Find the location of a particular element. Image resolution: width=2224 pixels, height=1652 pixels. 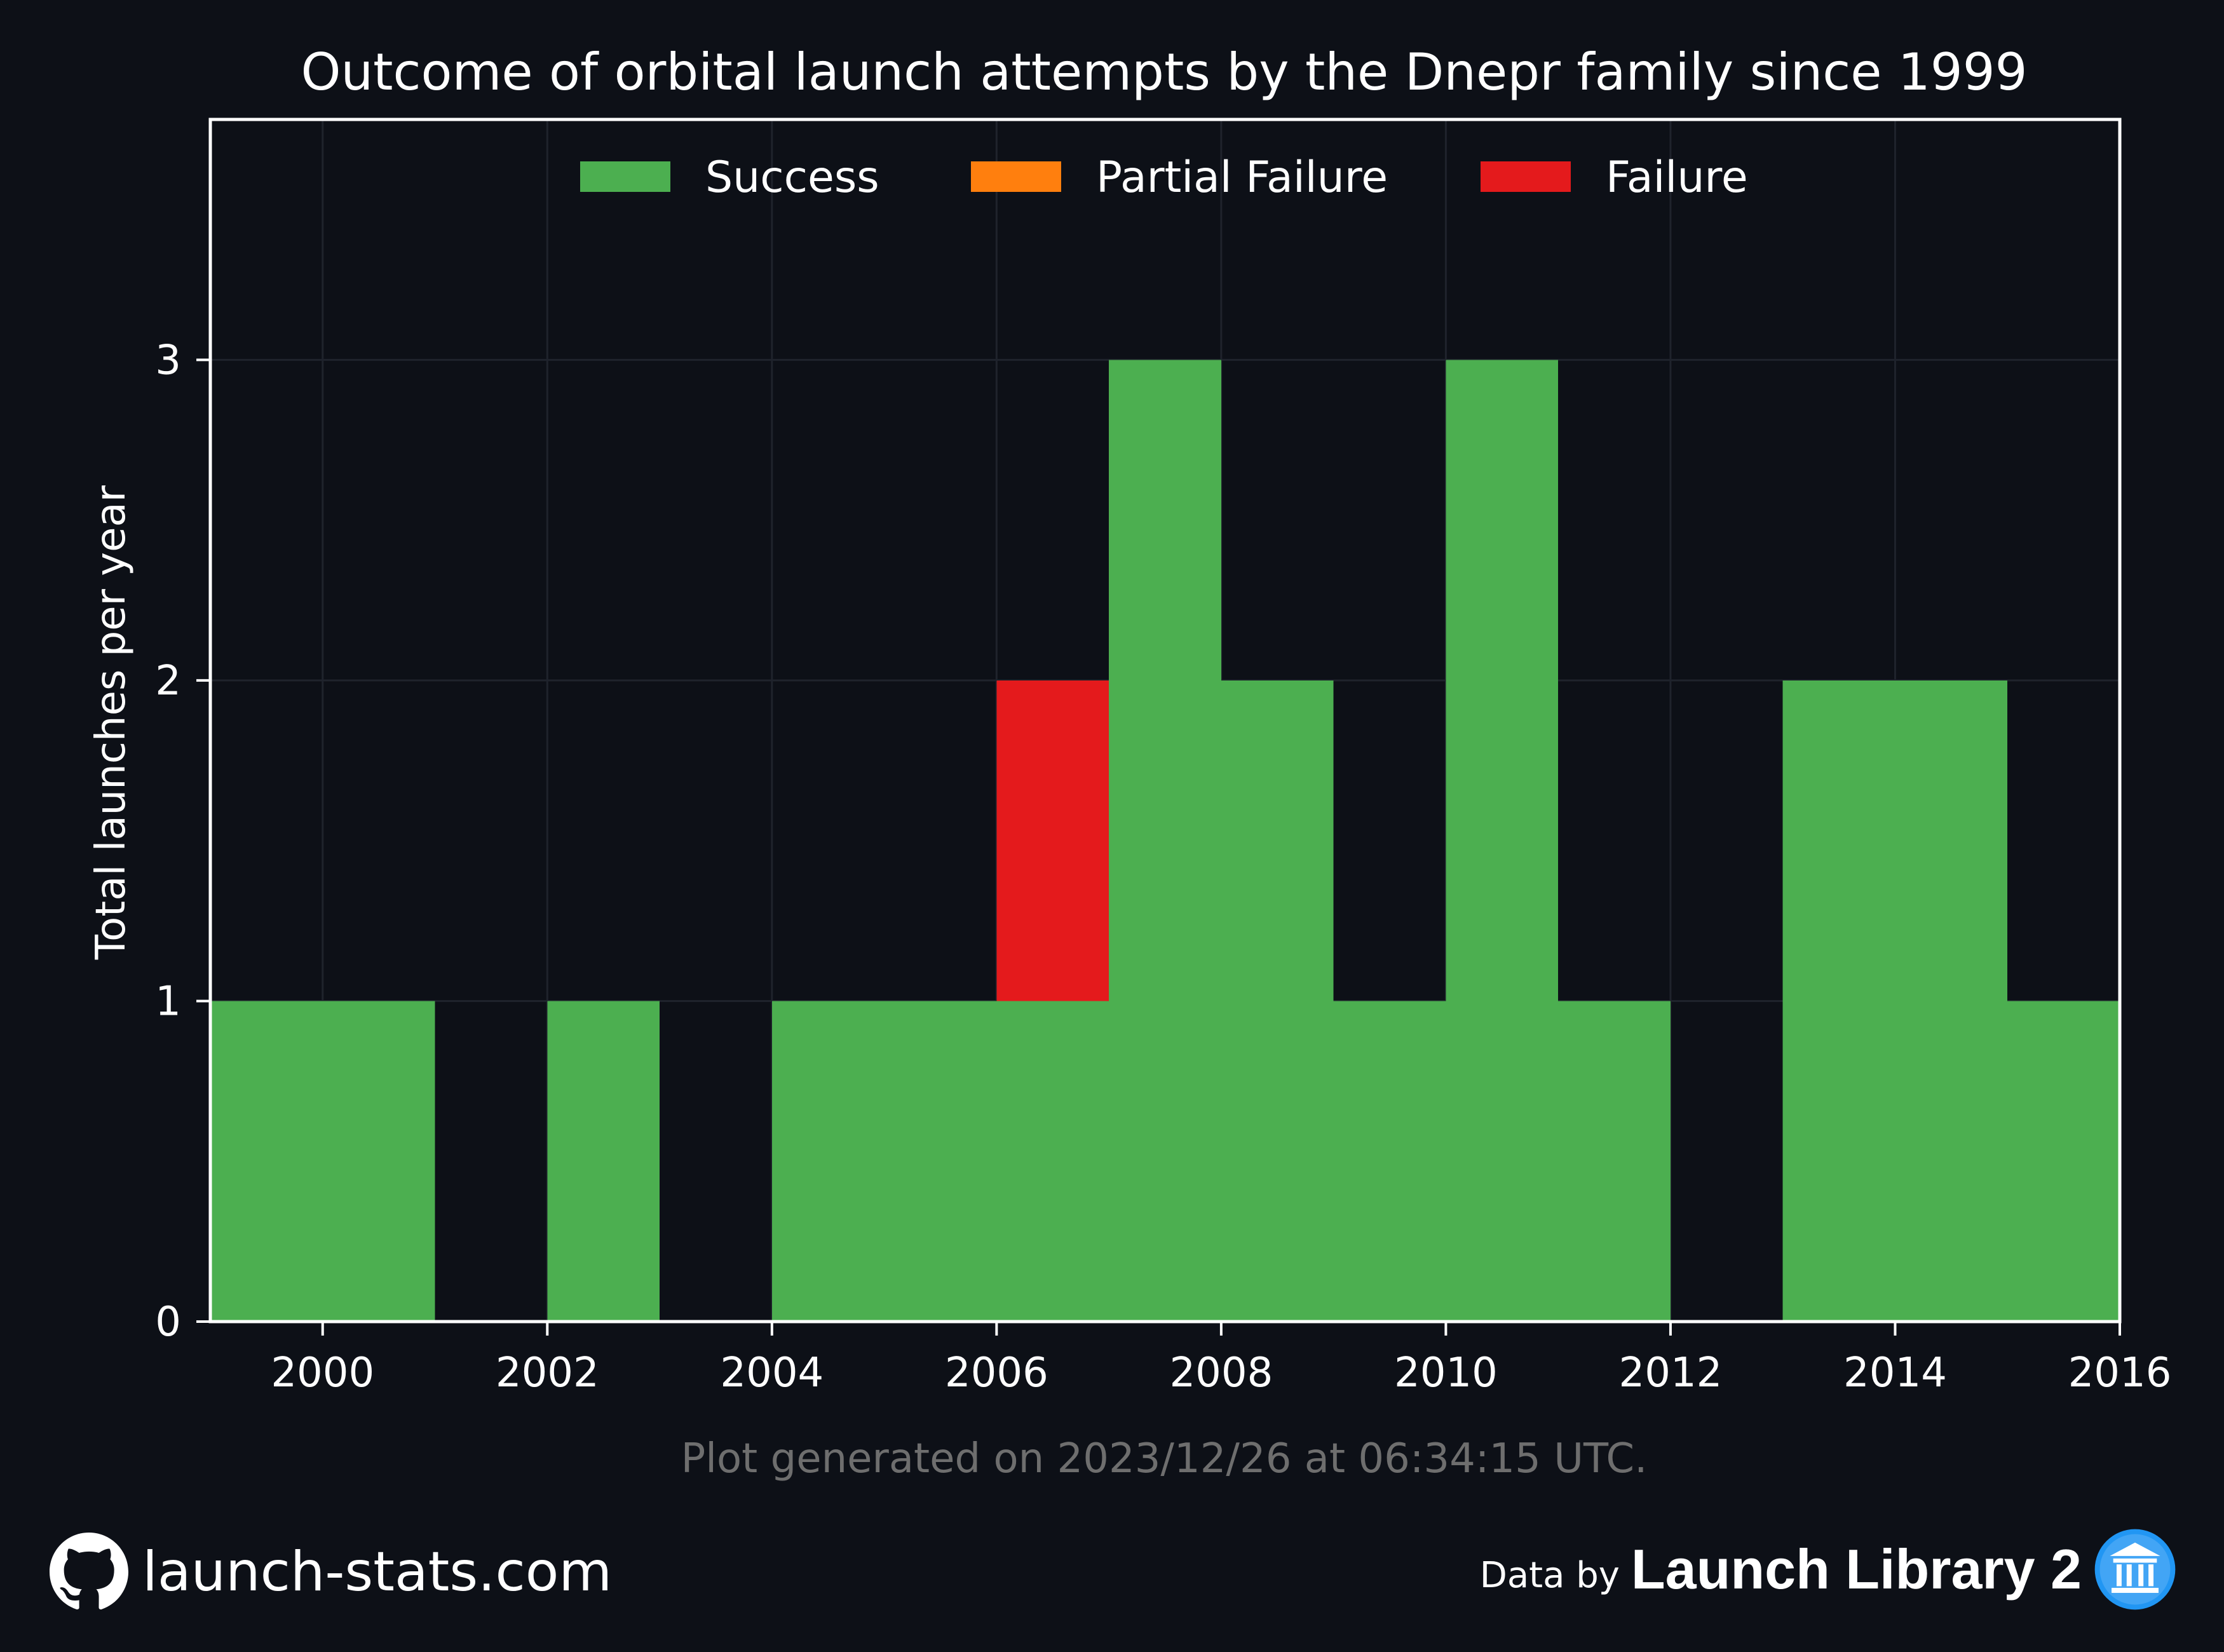

bar-success-2007 is located at coordinates (1165, 841).